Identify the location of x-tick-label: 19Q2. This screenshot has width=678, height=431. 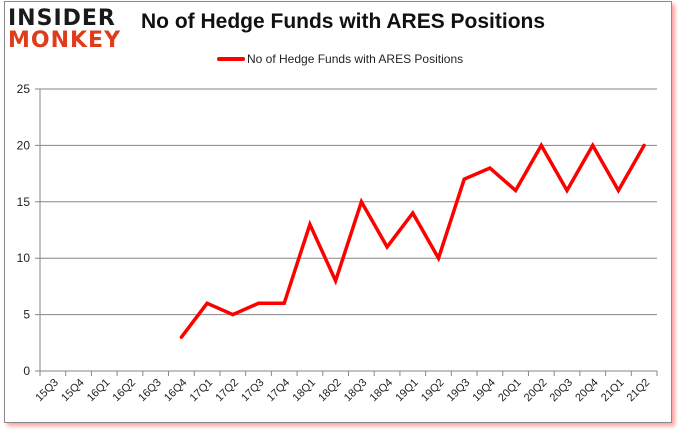
(433, 391).